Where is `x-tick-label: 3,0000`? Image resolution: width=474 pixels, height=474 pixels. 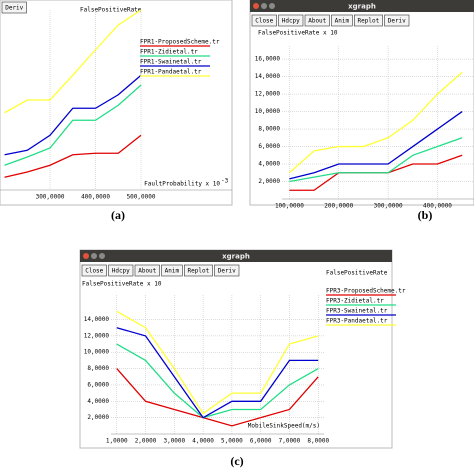 x-tick-label: 3,0000 is located at coordinates (174, 441).